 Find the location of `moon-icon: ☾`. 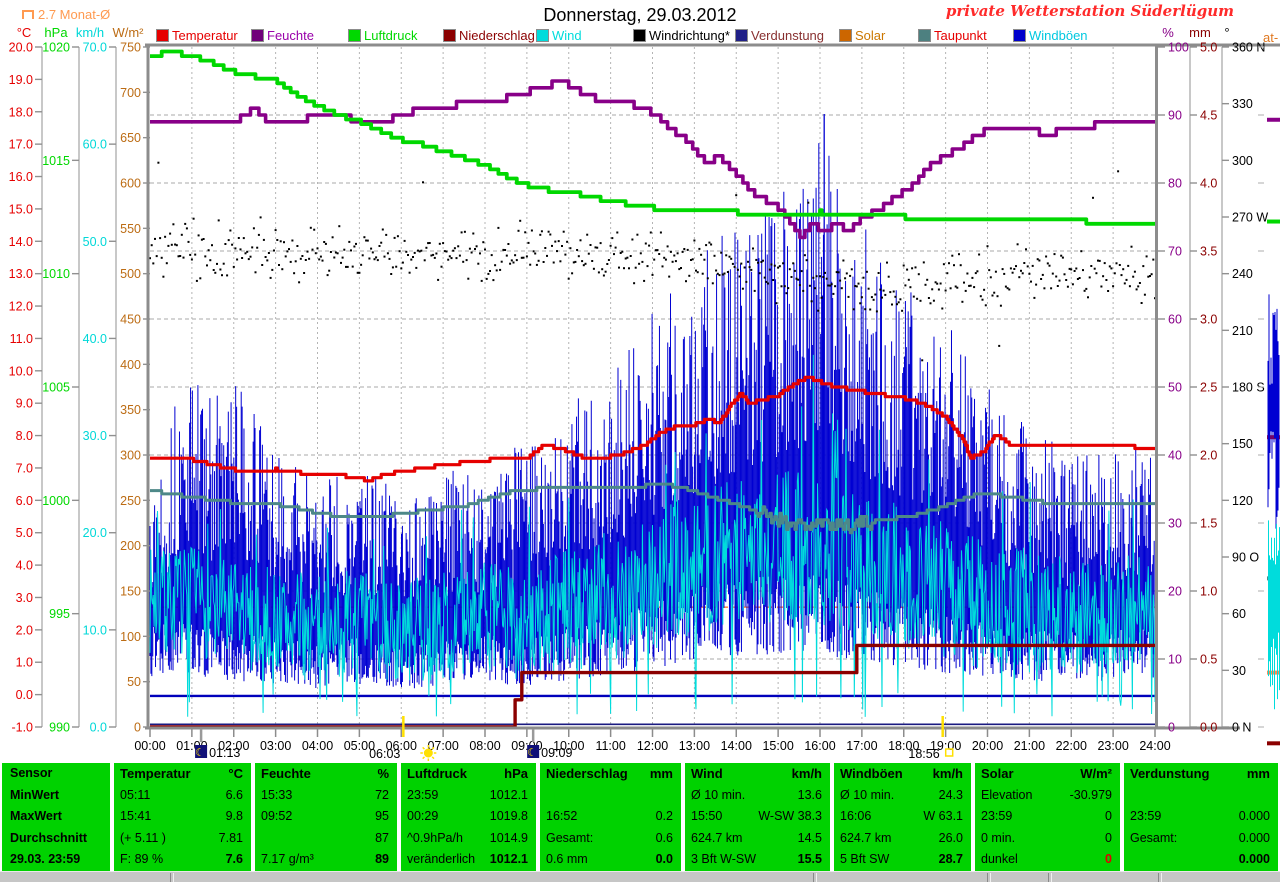

moon-icon: ☾ is located at coordinates (200, 753).